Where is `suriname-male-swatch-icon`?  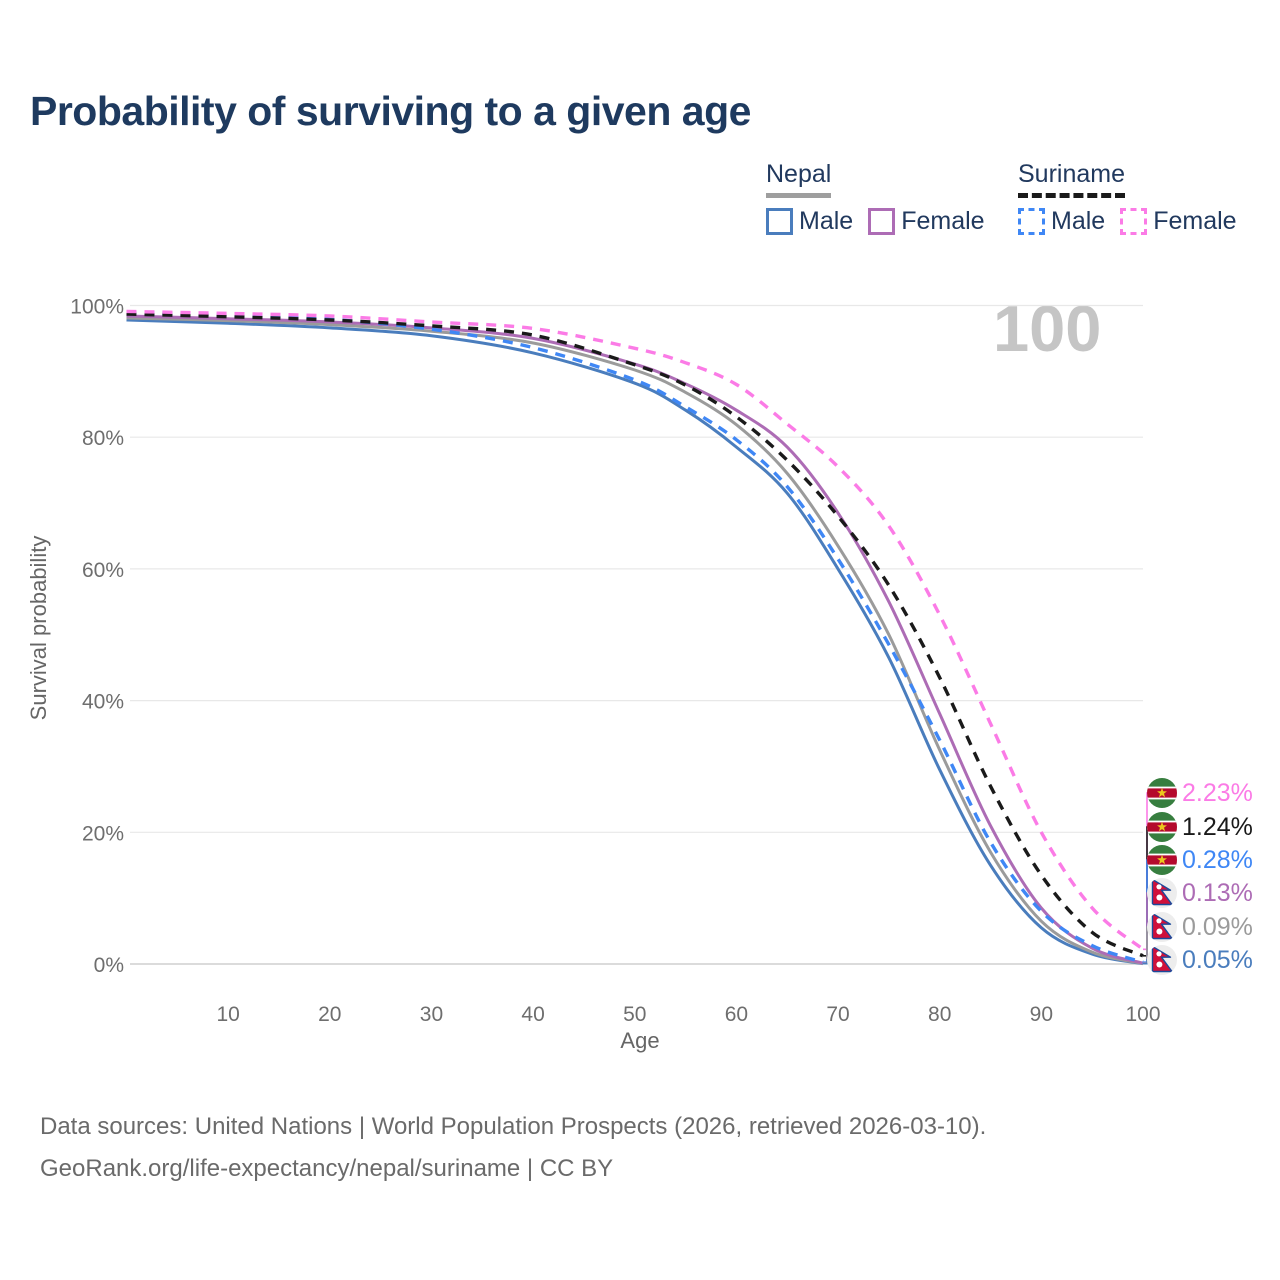 suriname-male-swatch-icon is located at coordinates (1031, 221).